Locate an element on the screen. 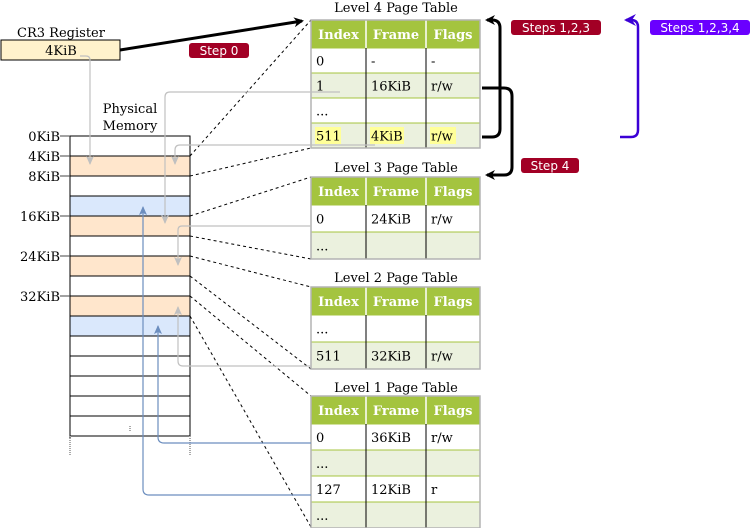 This screenshot has width=751, height=528. steps1234-badge: Steps 1,2,3,4 is located at coordinates (700, 27).